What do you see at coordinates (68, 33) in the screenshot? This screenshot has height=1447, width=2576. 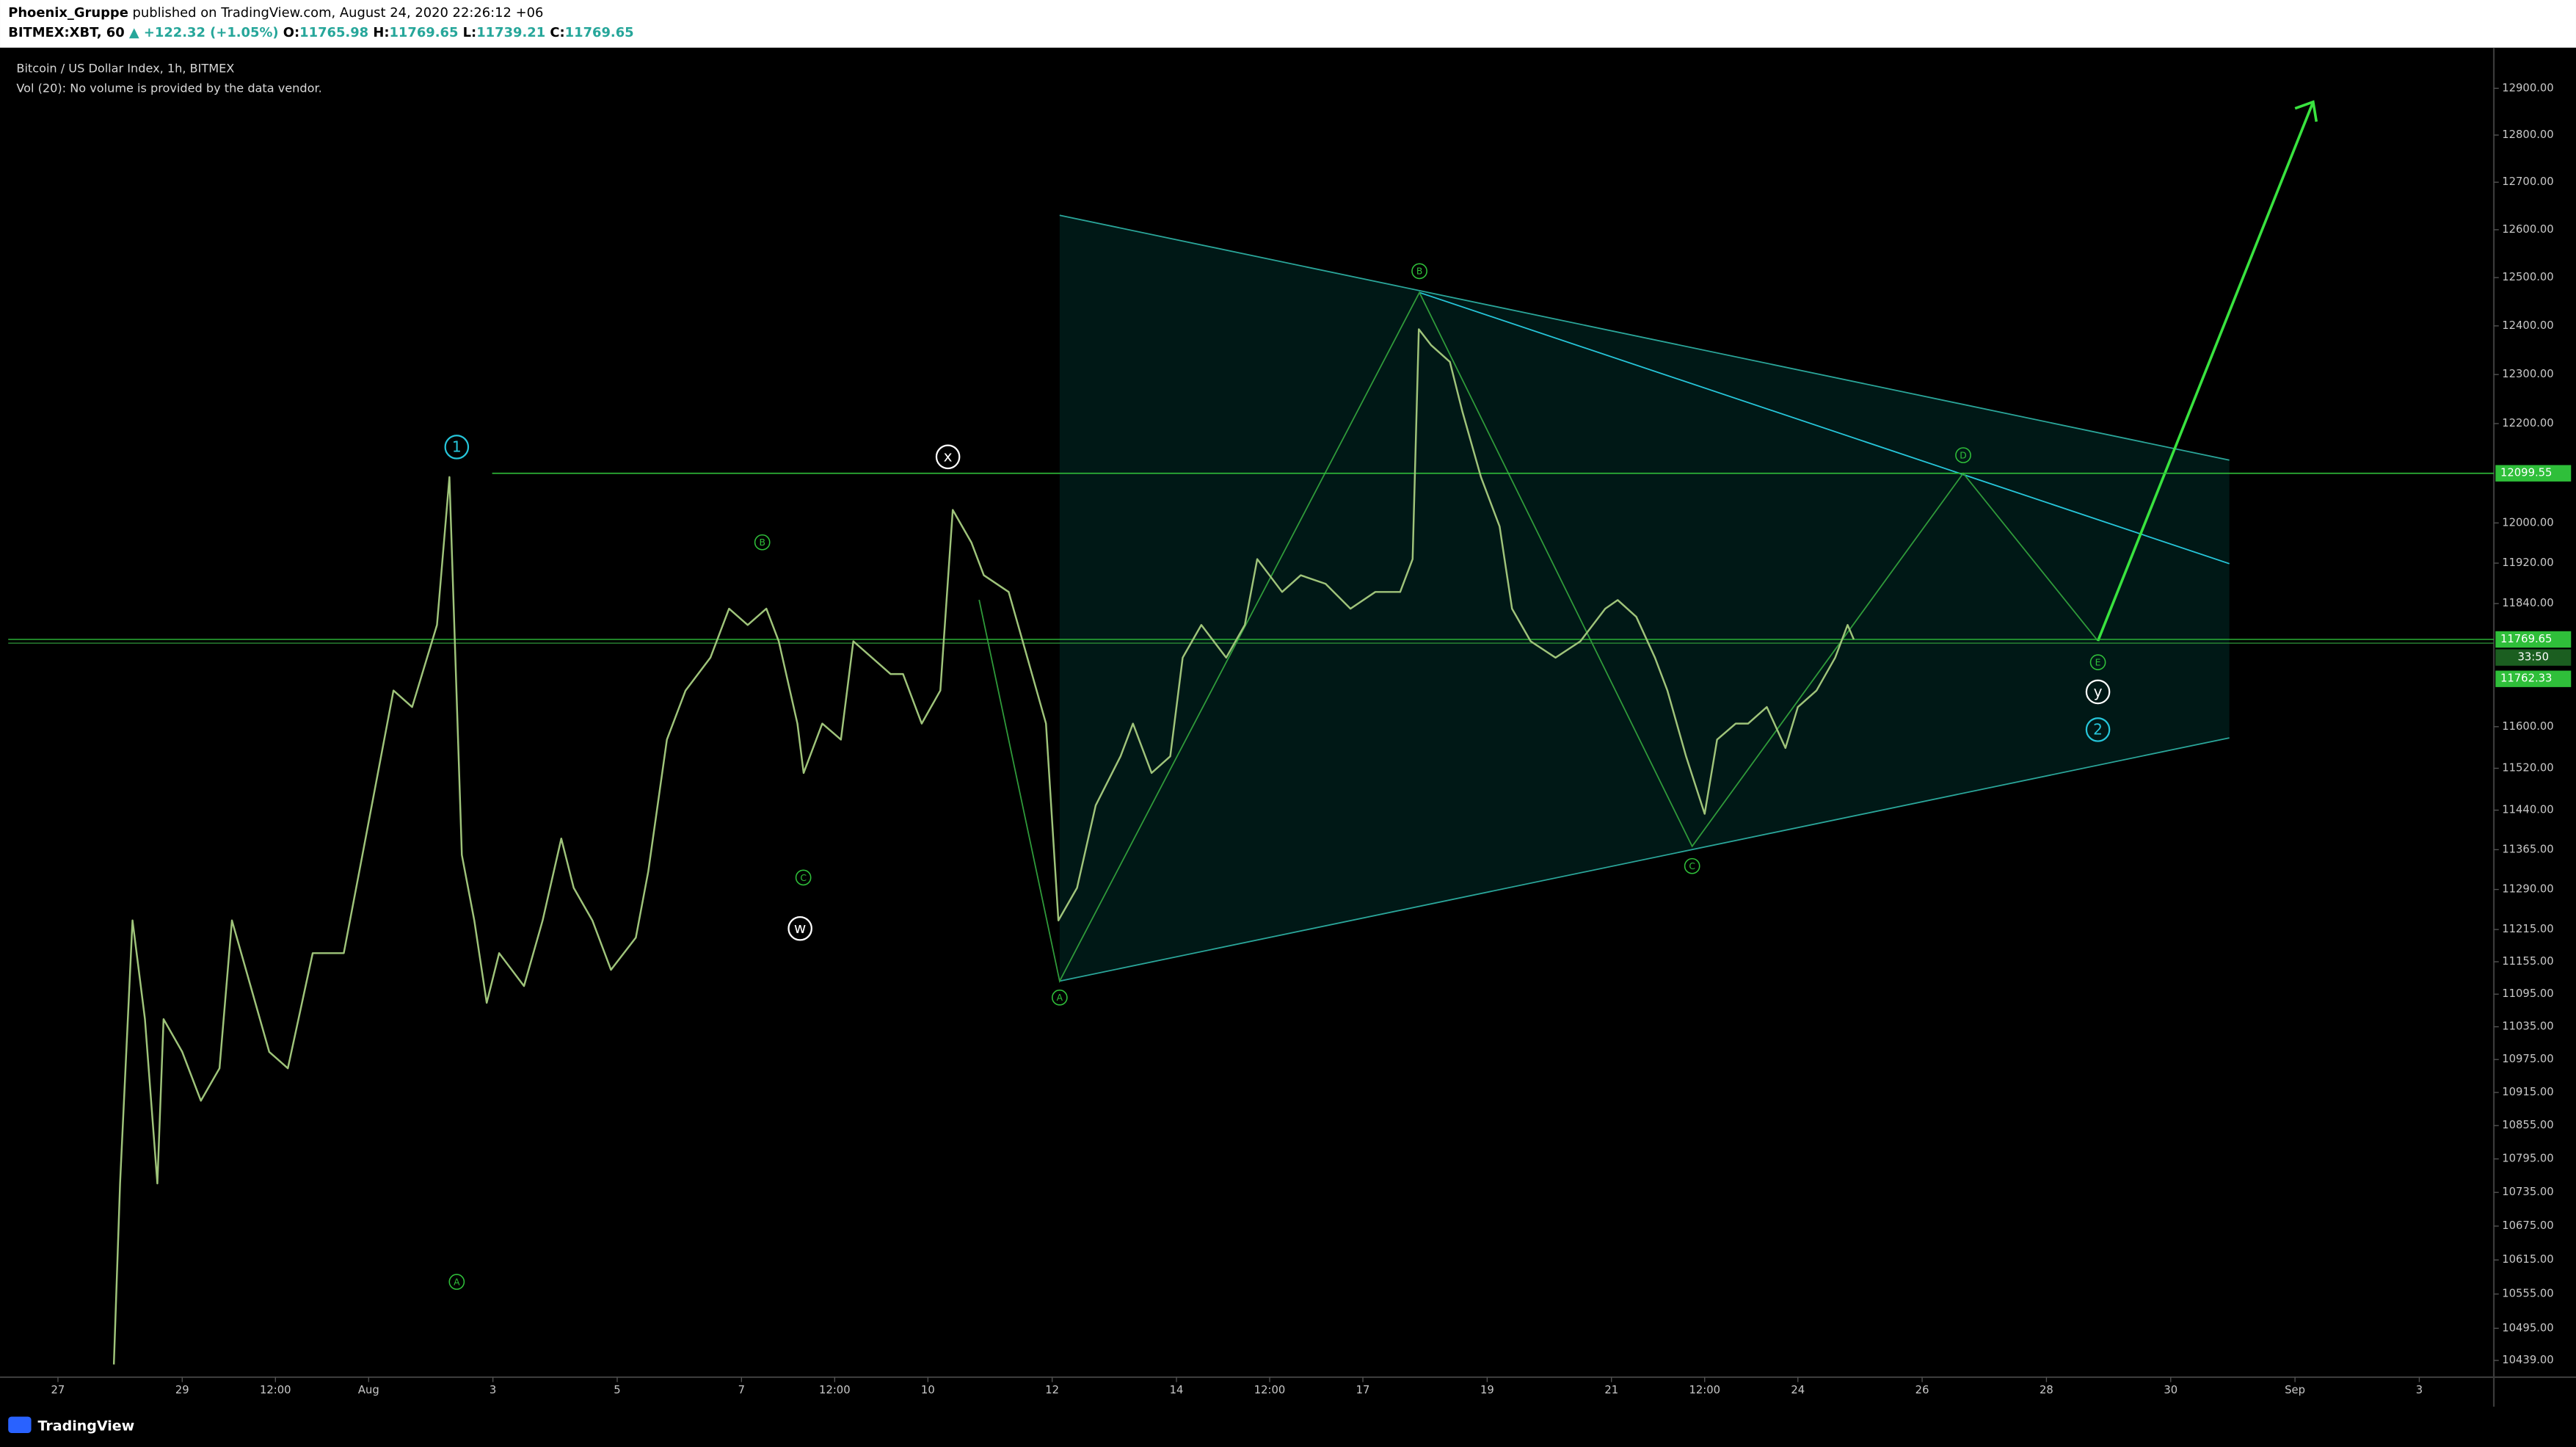 I see `symbol: BITMEX:XBT, 60` at bounding box center [68, 33].